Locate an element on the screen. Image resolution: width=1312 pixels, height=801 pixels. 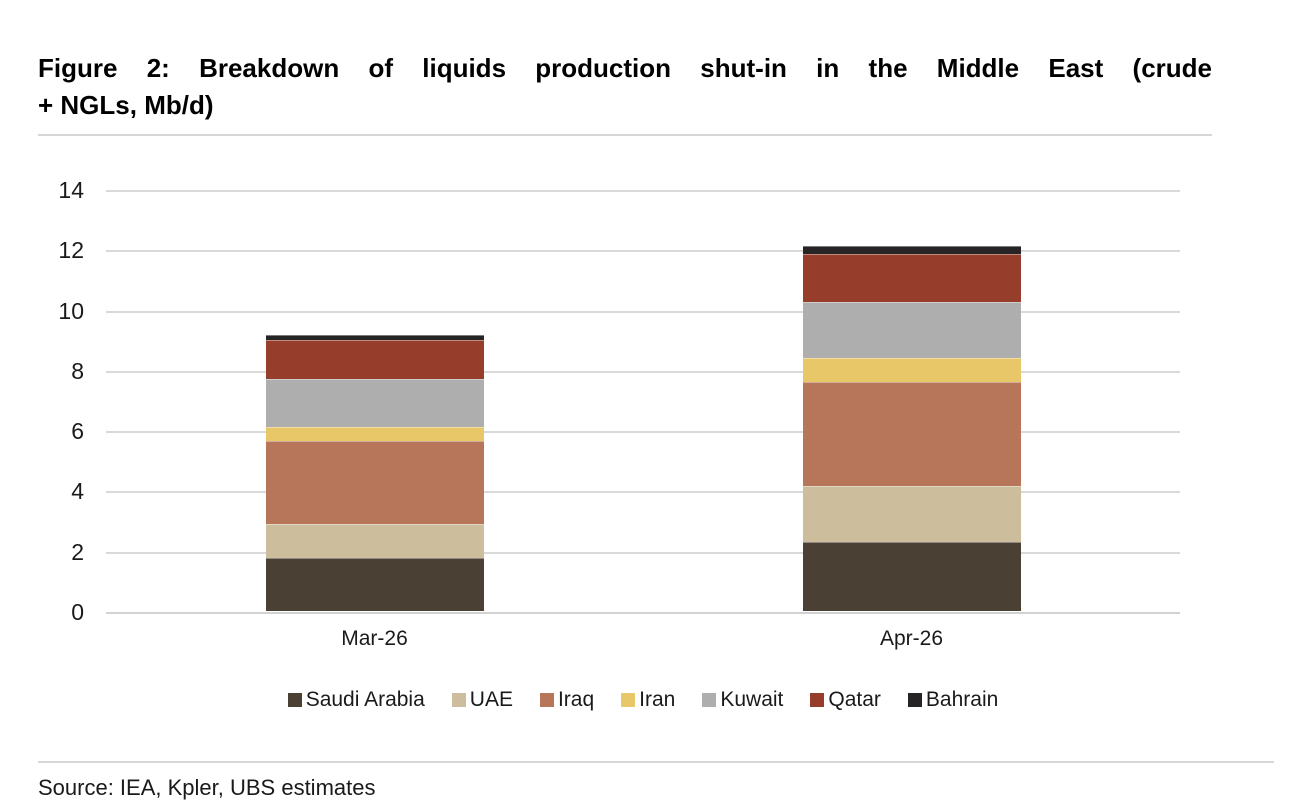
y-tick-label-10: 10 is located at coordinates (71, 310).